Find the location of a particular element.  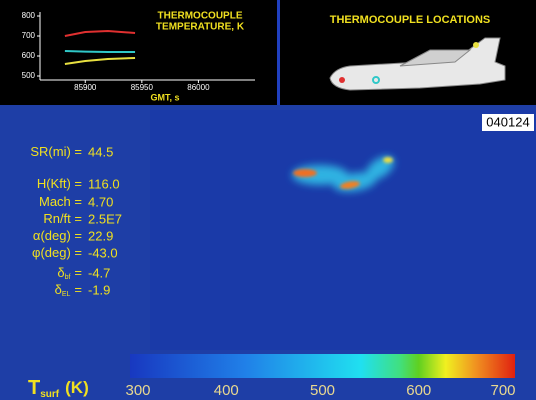

readout-sub: bf is located at coordinates (68, 277).